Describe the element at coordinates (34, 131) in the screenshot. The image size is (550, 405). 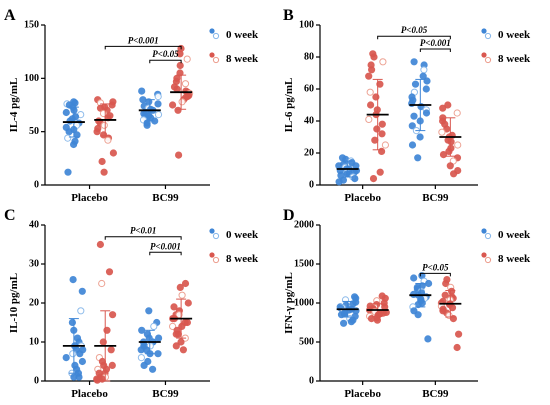
I see `y-tick-label: 50` at that location.